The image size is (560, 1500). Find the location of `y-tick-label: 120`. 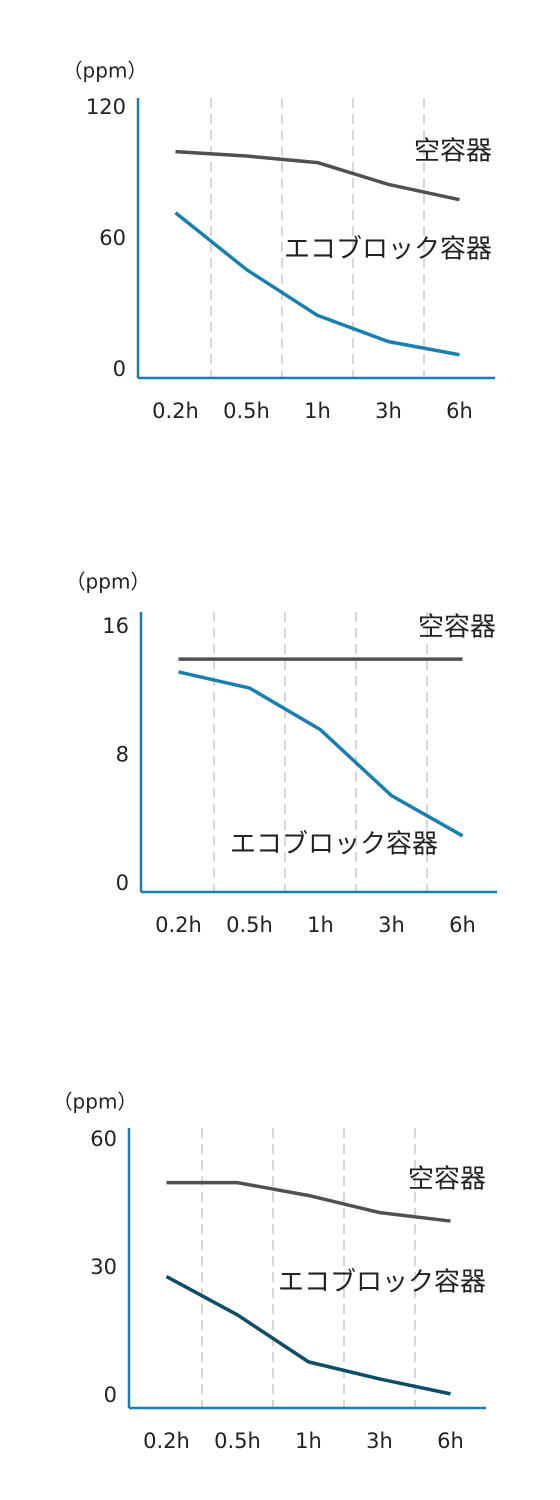

y-tick-label: 120 is located at coordinates (106, 107).